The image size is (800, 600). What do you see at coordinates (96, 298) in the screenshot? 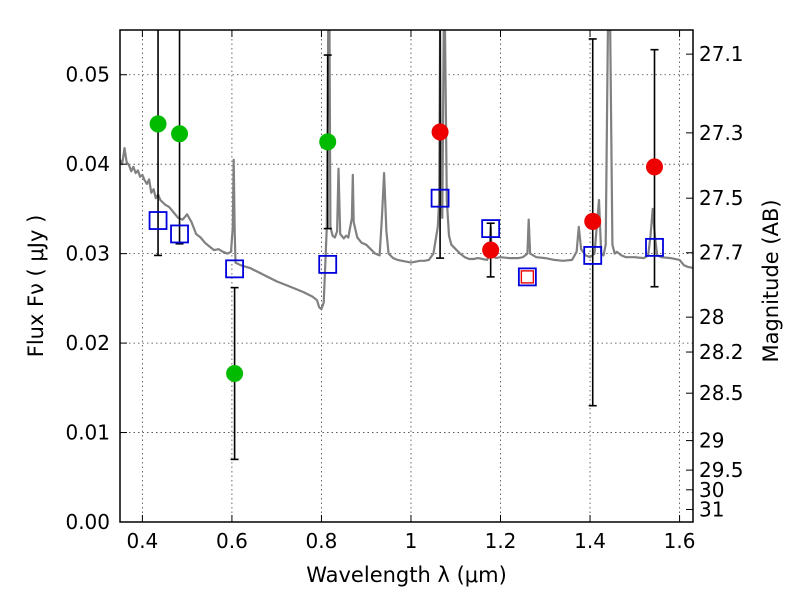
I see `y-axis-ticks: 0.00 0.01 0.02 0.03 0.04 0.05` at bounding box center [96, 298].